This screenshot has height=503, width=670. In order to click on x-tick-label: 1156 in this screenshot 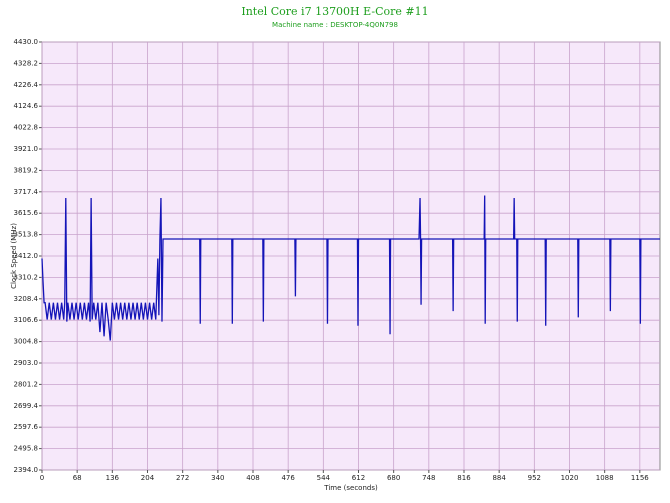, I will do `click(640, 478)`.